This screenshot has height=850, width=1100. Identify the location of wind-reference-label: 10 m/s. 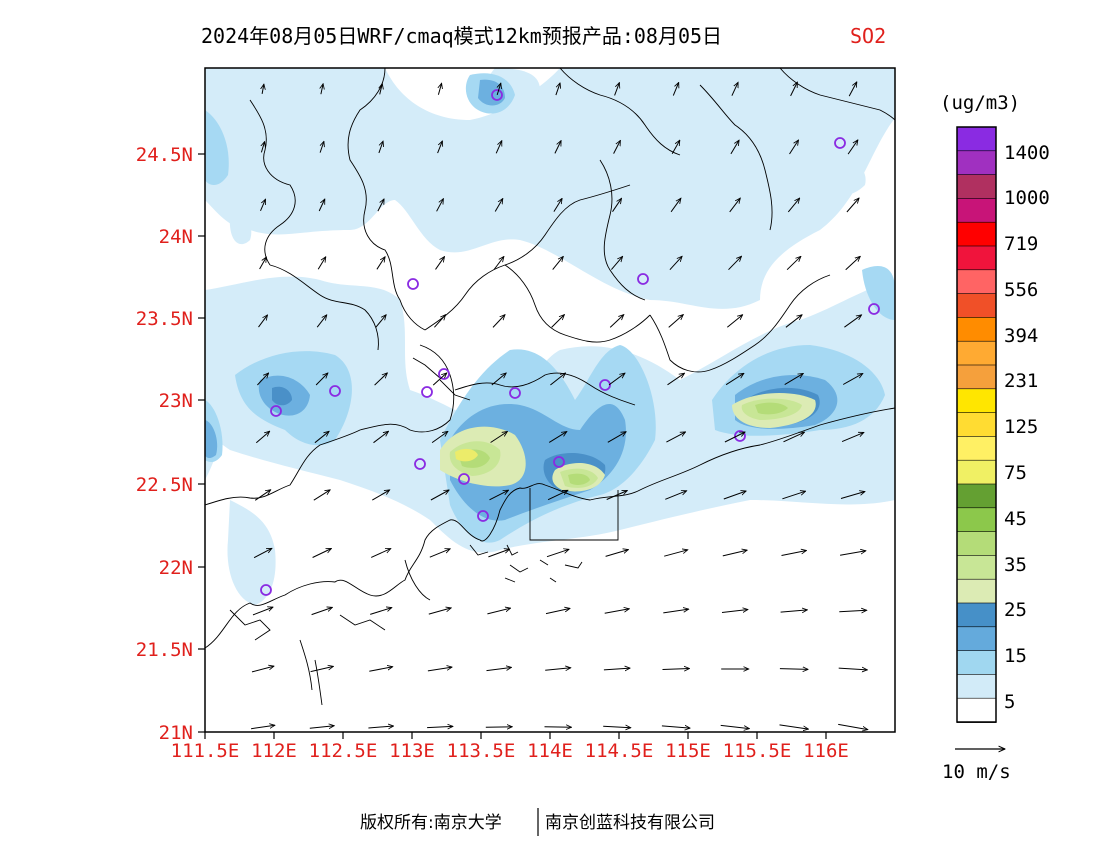
(976, 772).